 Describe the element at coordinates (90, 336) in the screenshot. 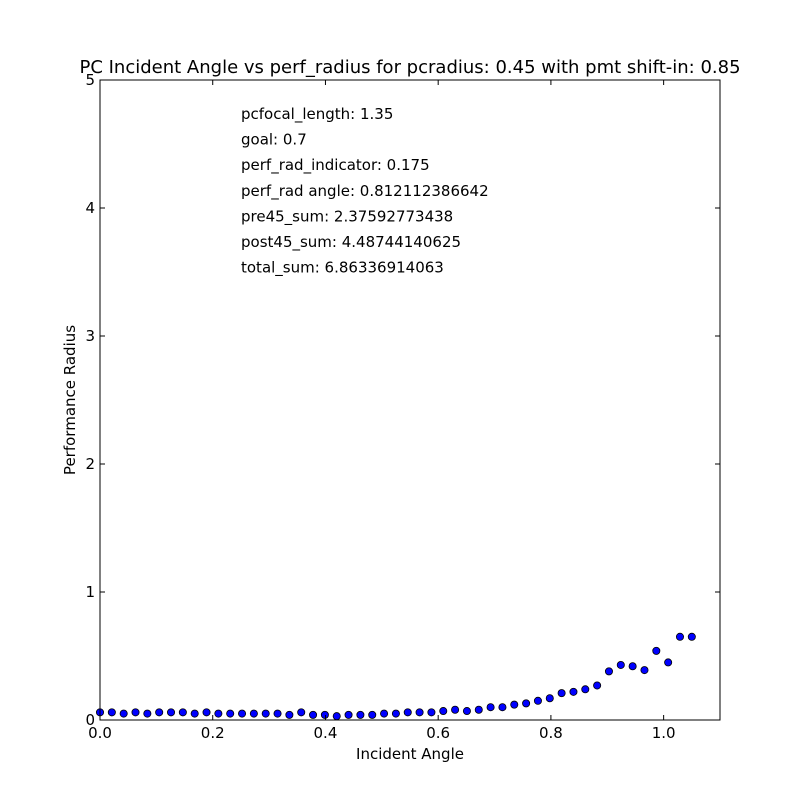

I see `y-tick-label: 3` at that location.